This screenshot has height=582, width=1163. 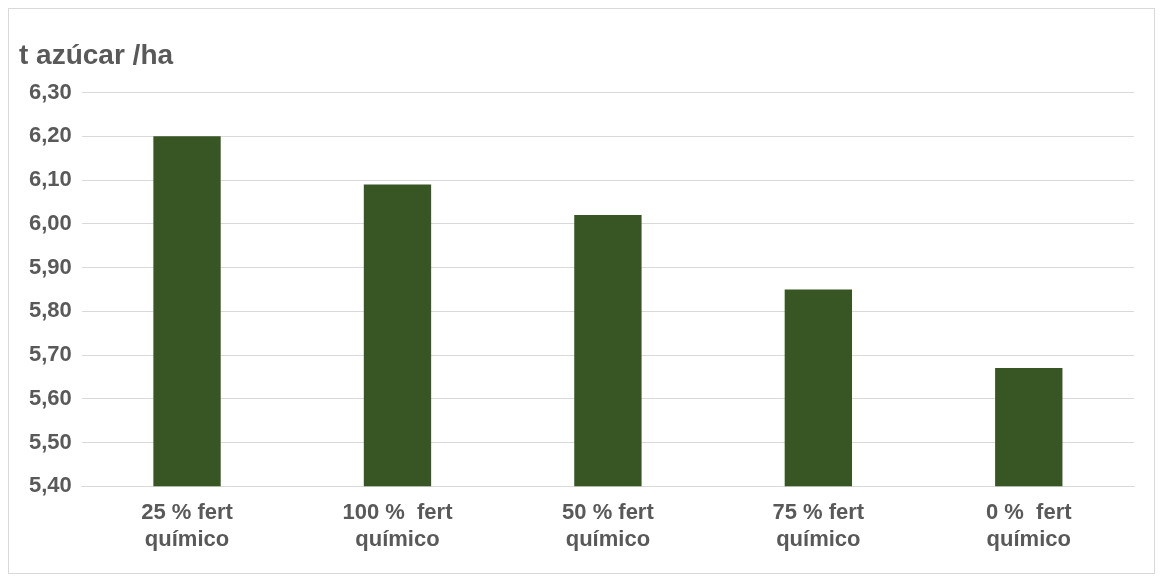 I want to click on y-tick-label: 5,70, so click(x=50, y=354).